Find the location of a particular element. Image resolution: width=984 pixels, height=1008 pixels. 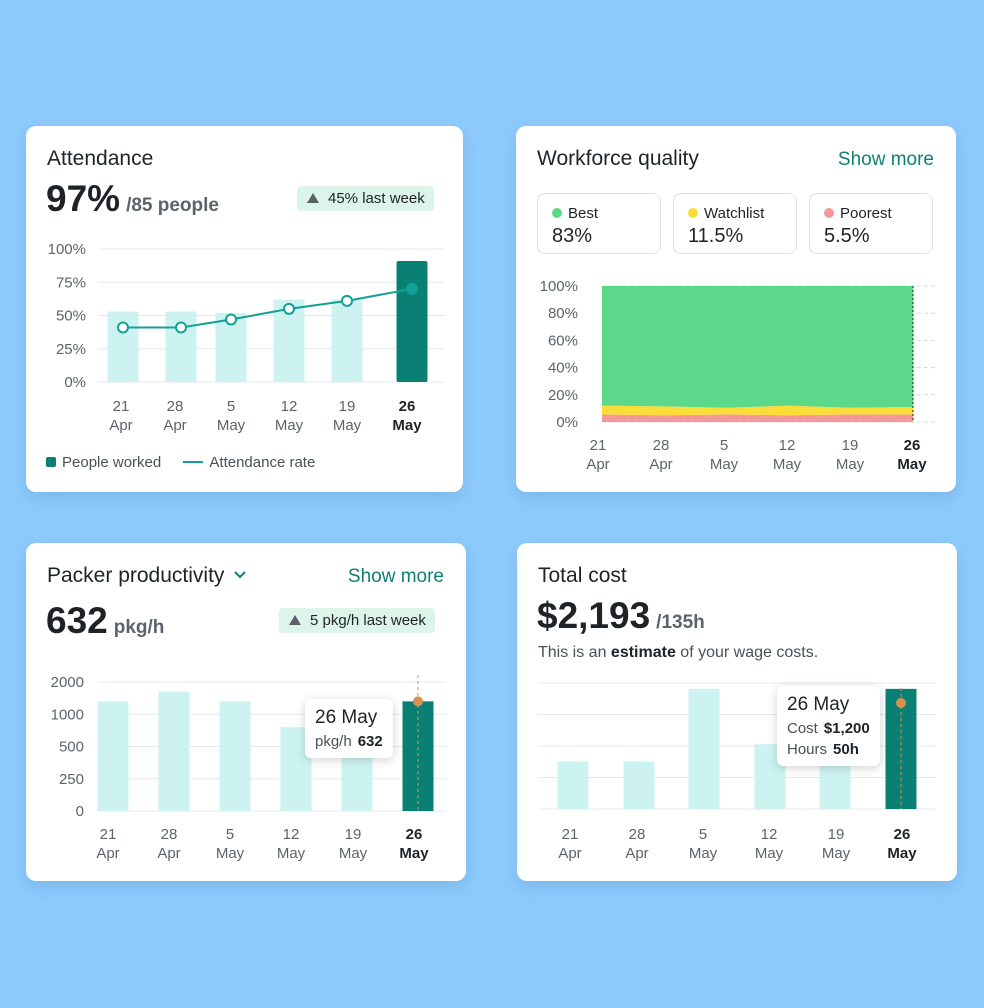

attendance-rate-swatch-icon is located at coordinates (193, 462).